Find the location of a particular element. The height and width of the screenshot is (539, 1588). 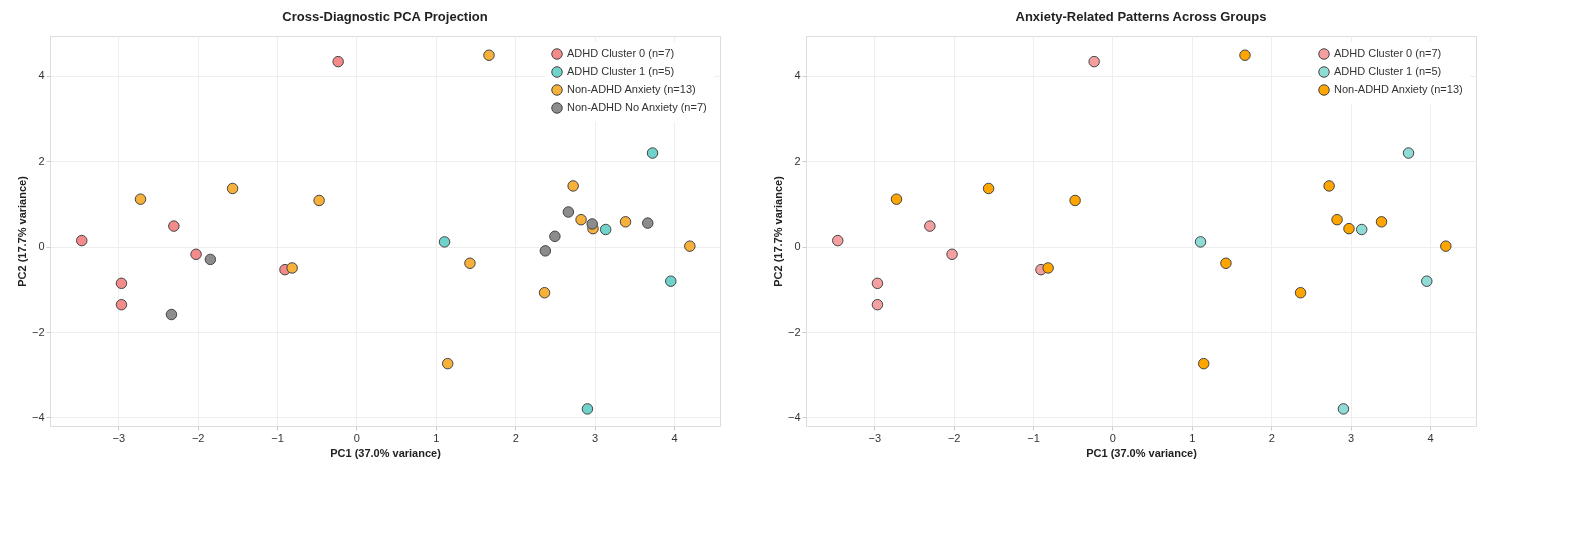

chart-title: Cross-Diagnostic PCA Projection is located at coordinates (385, 16).